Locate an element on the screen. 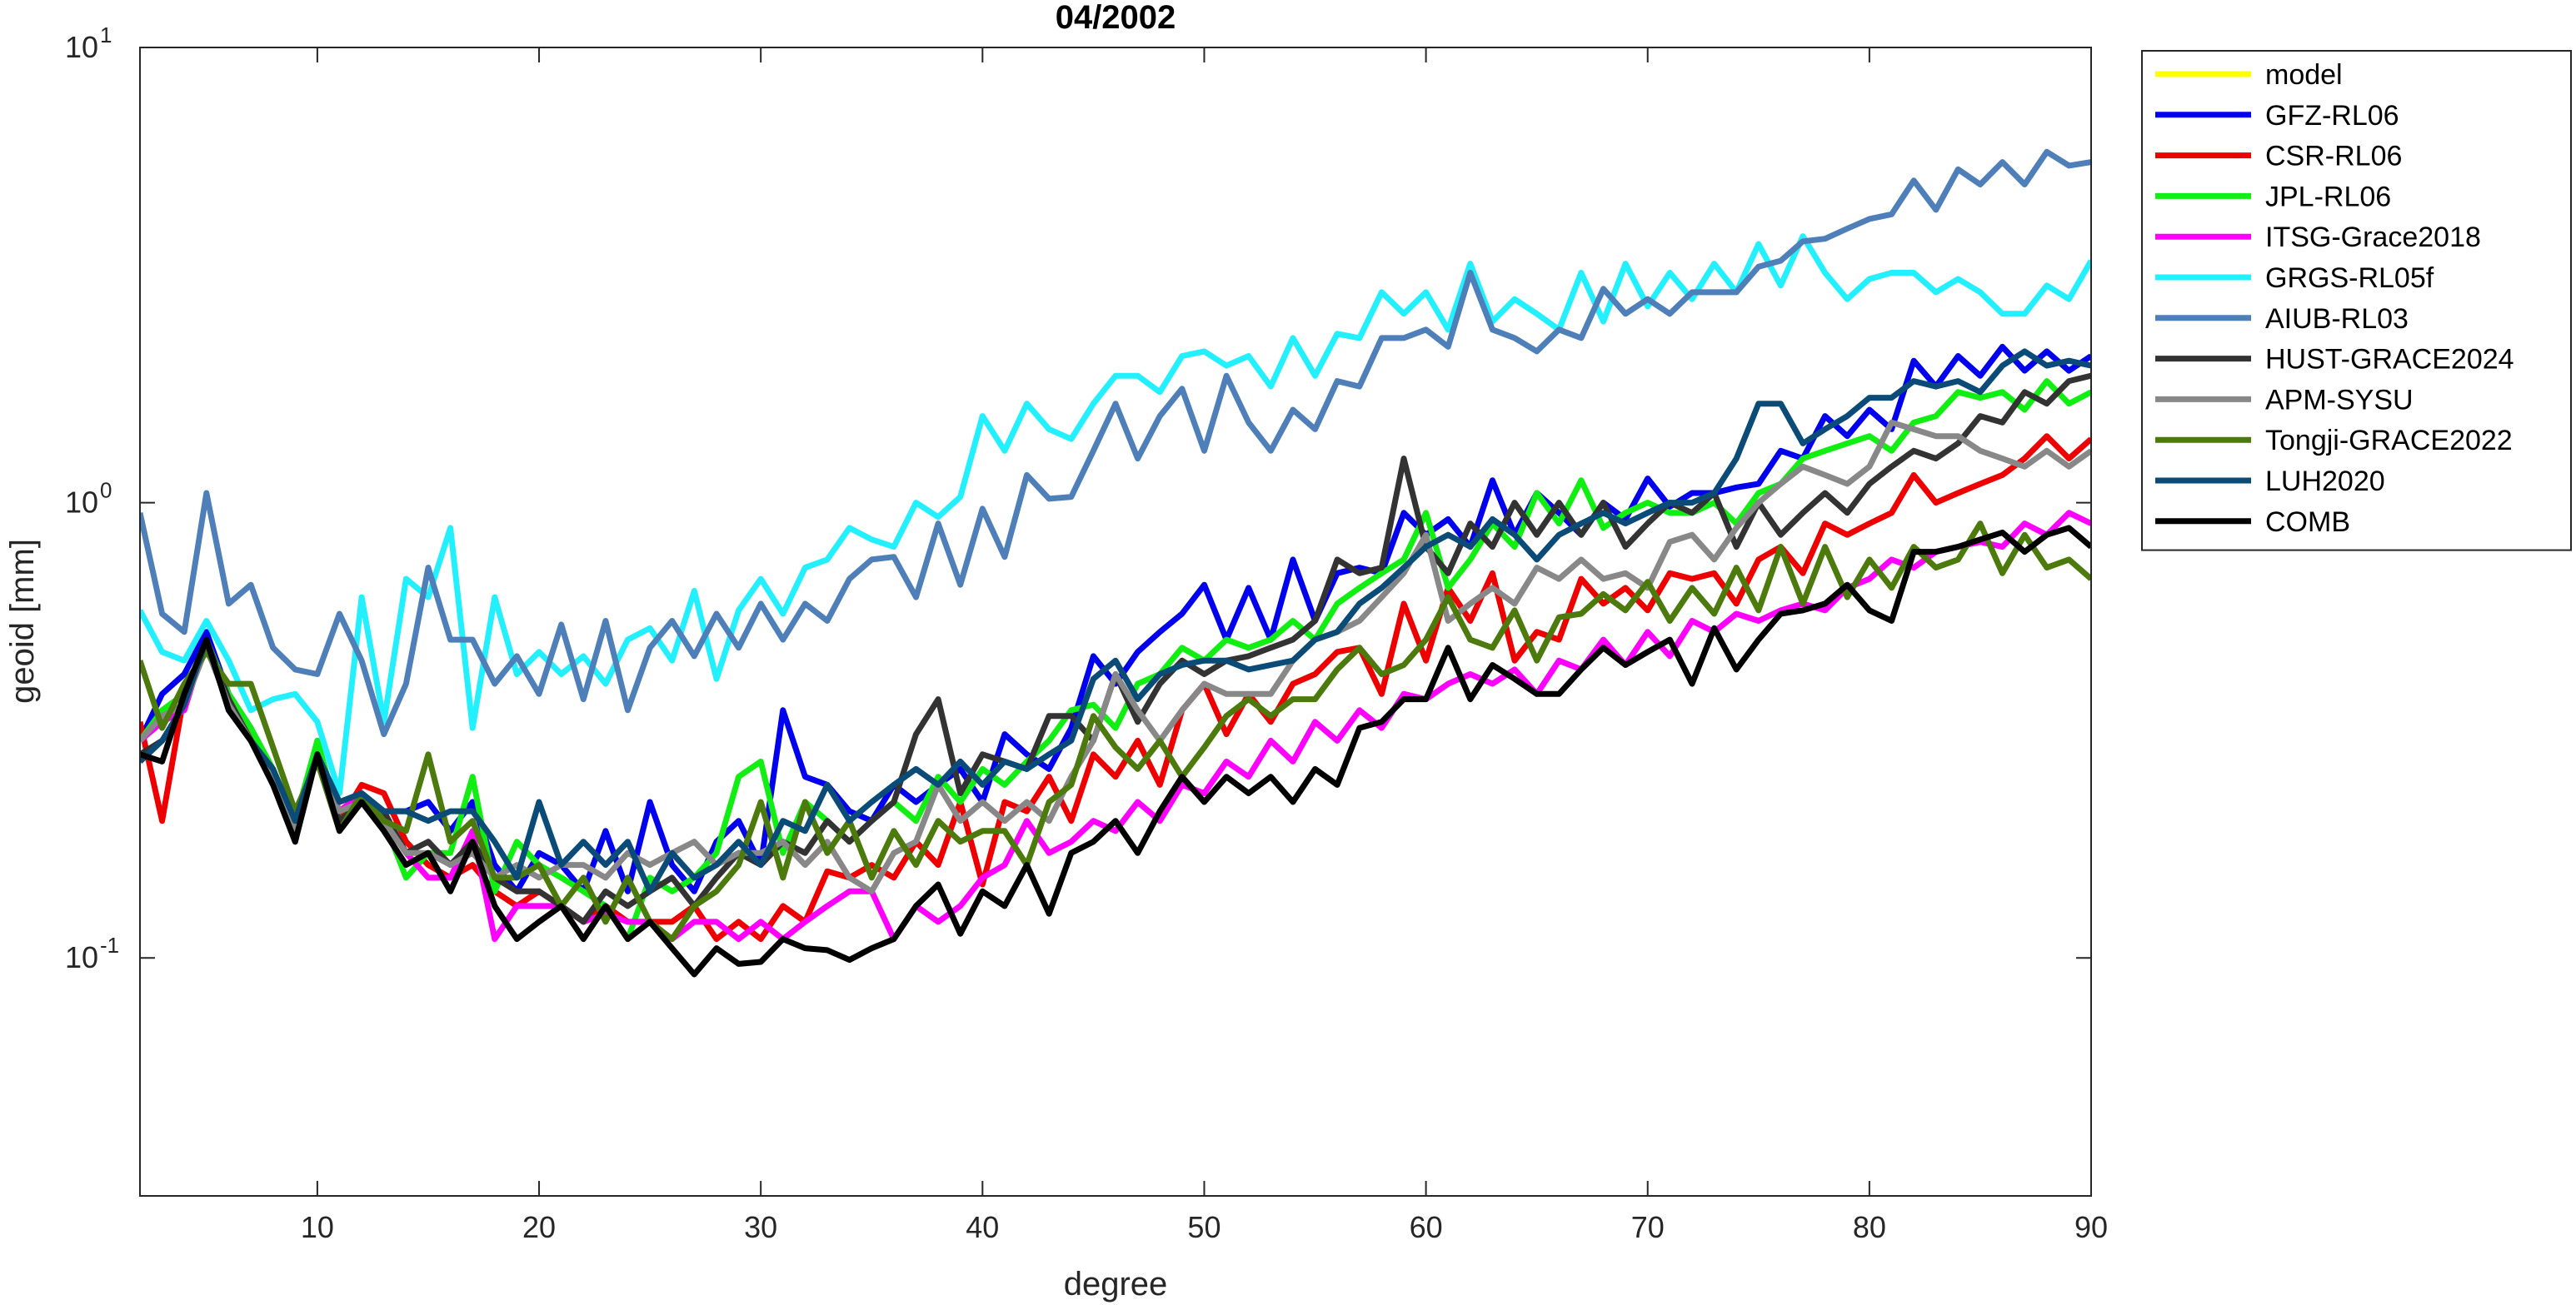  legend-label: COMB is located at coordinates (2307, 522).